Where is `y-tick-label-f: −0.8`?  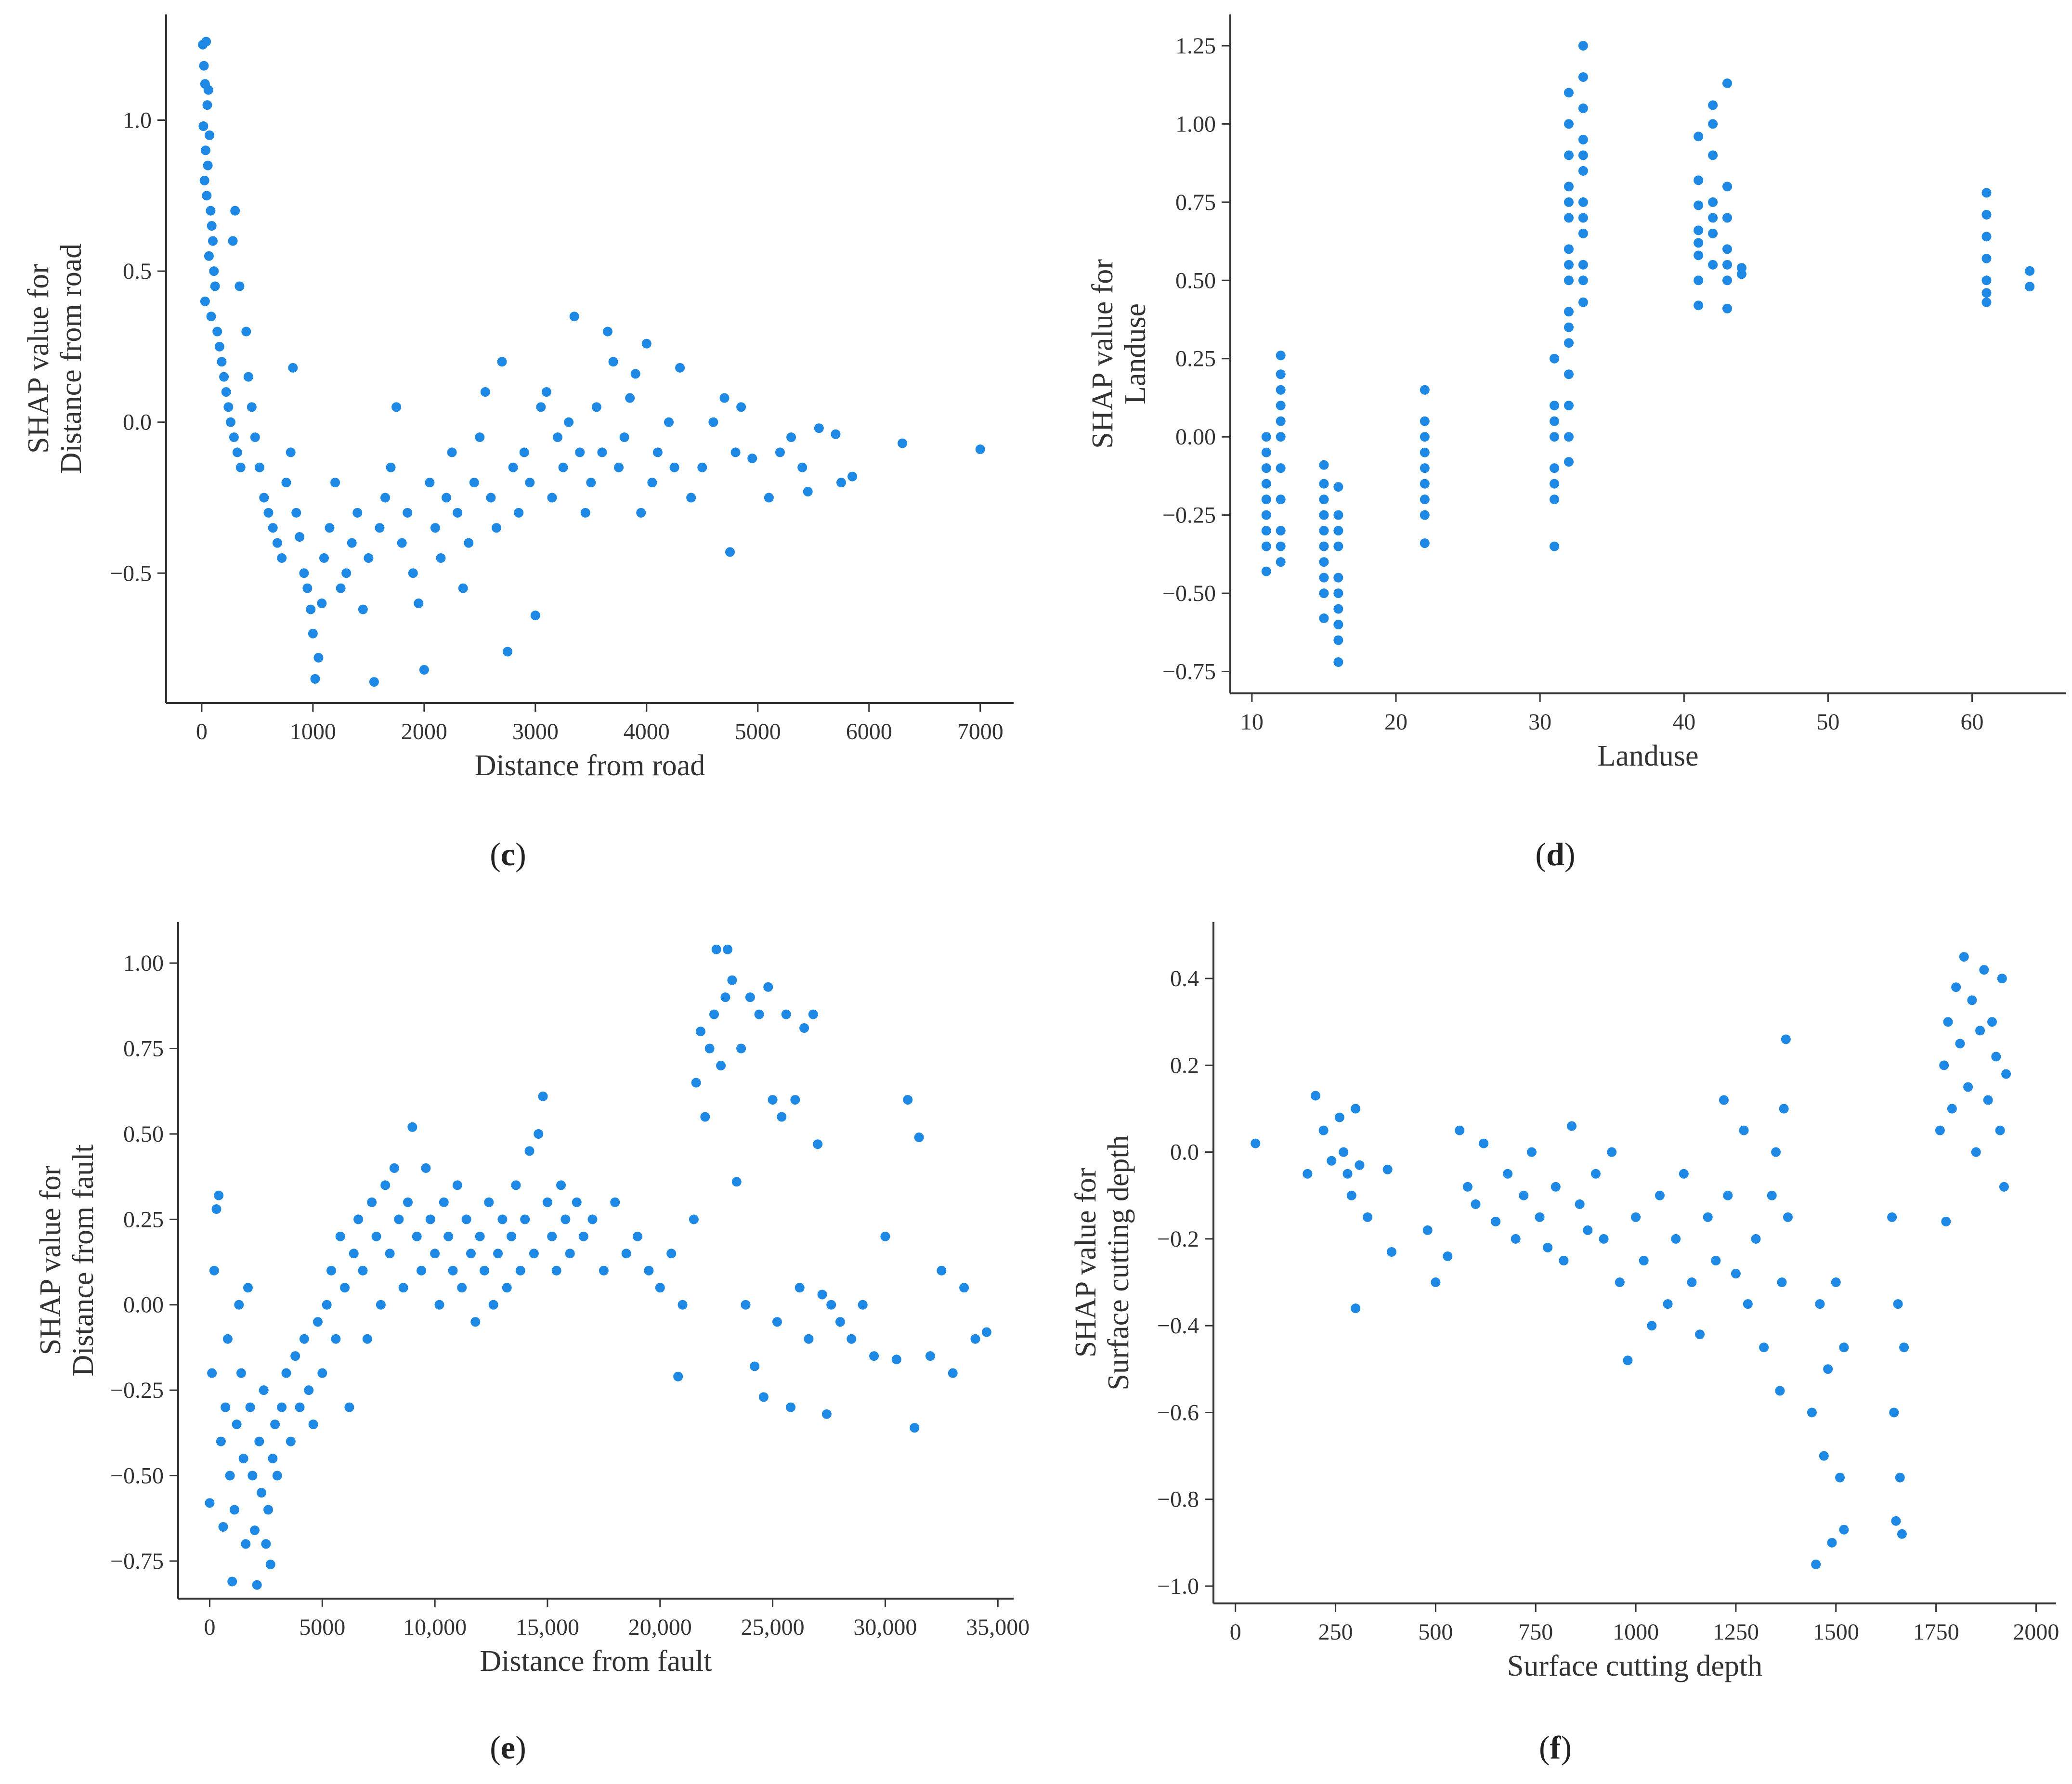 y-tick-label-f: −0.8 is located at coordinates (1178, 1499).